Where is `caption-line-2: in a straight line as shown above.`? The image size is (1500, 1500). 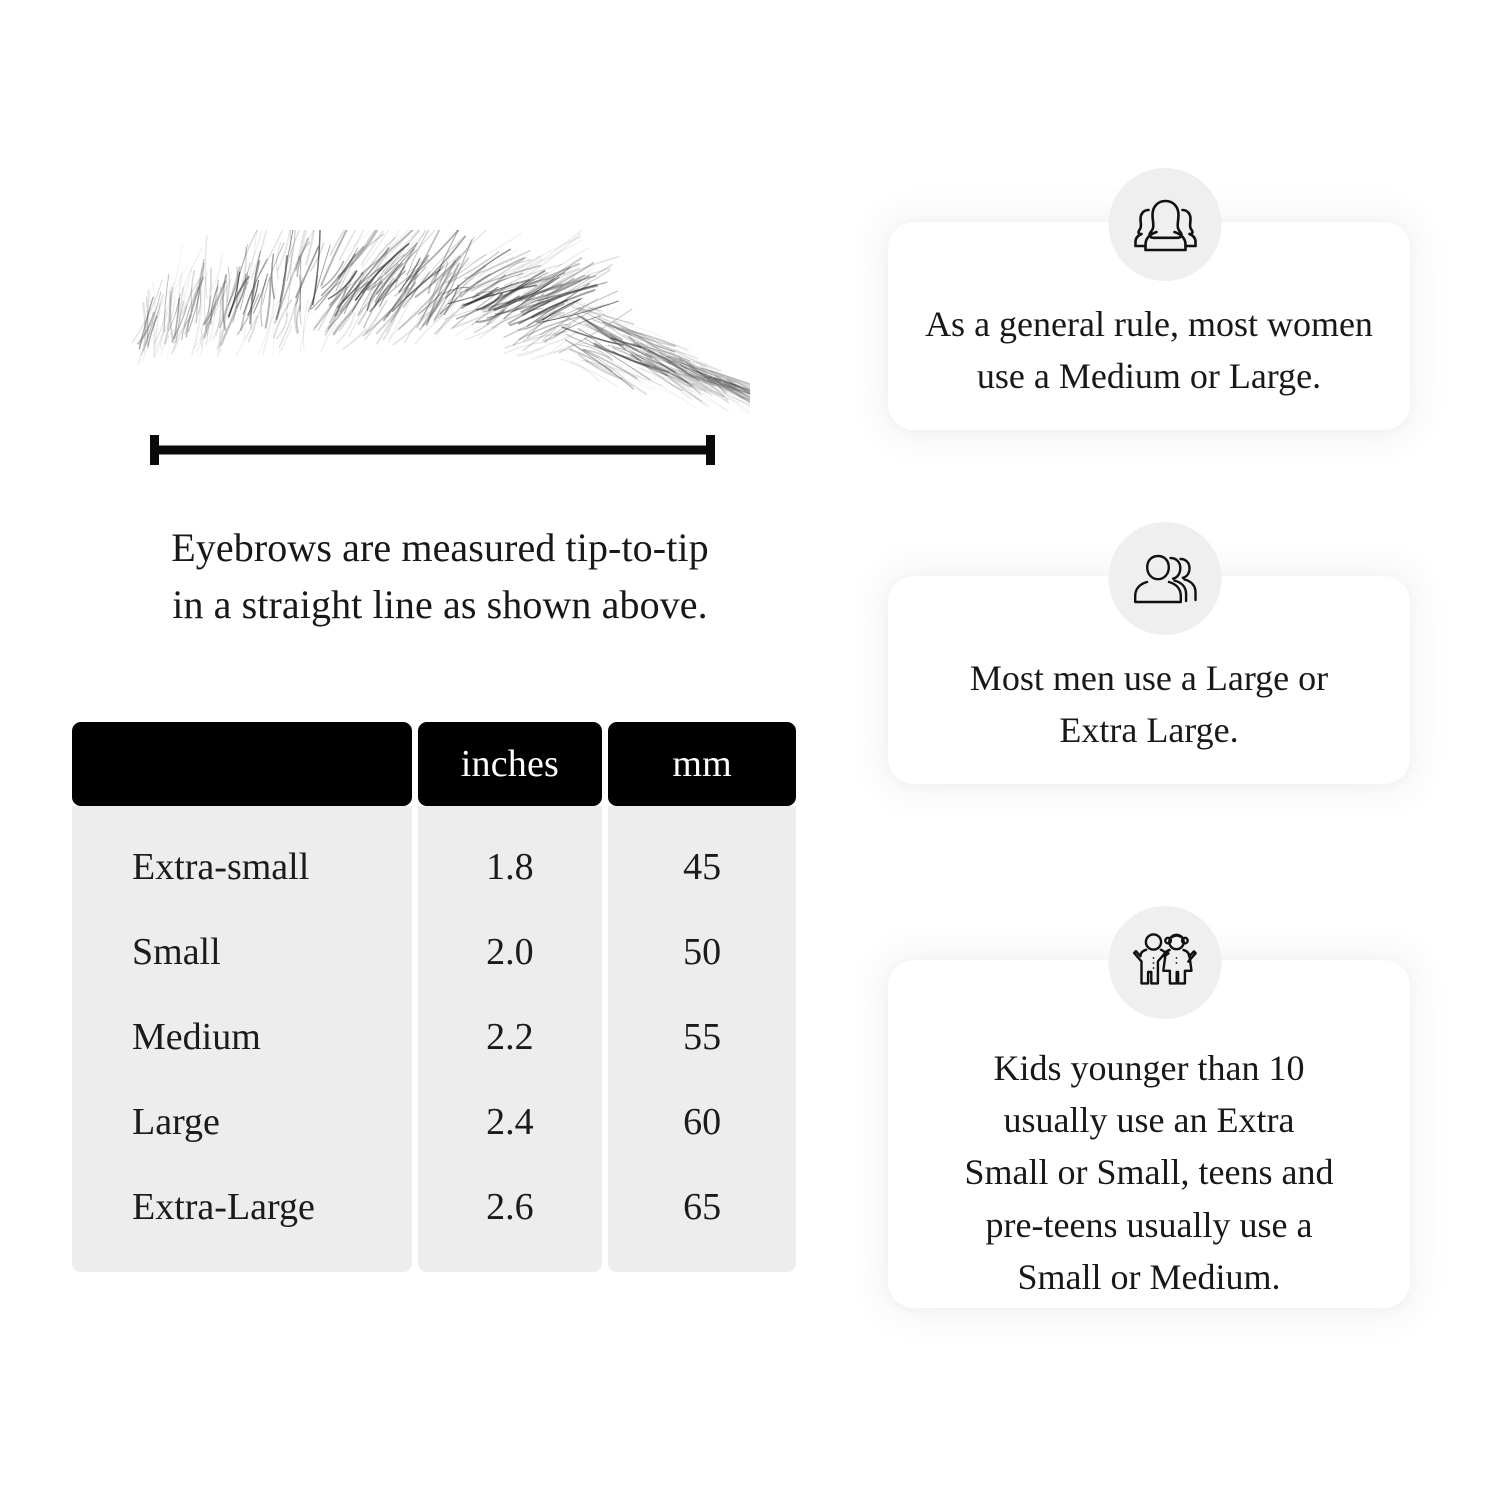 caption-line-2: in a straight line as shown above. is located at coordinates (440, 604).